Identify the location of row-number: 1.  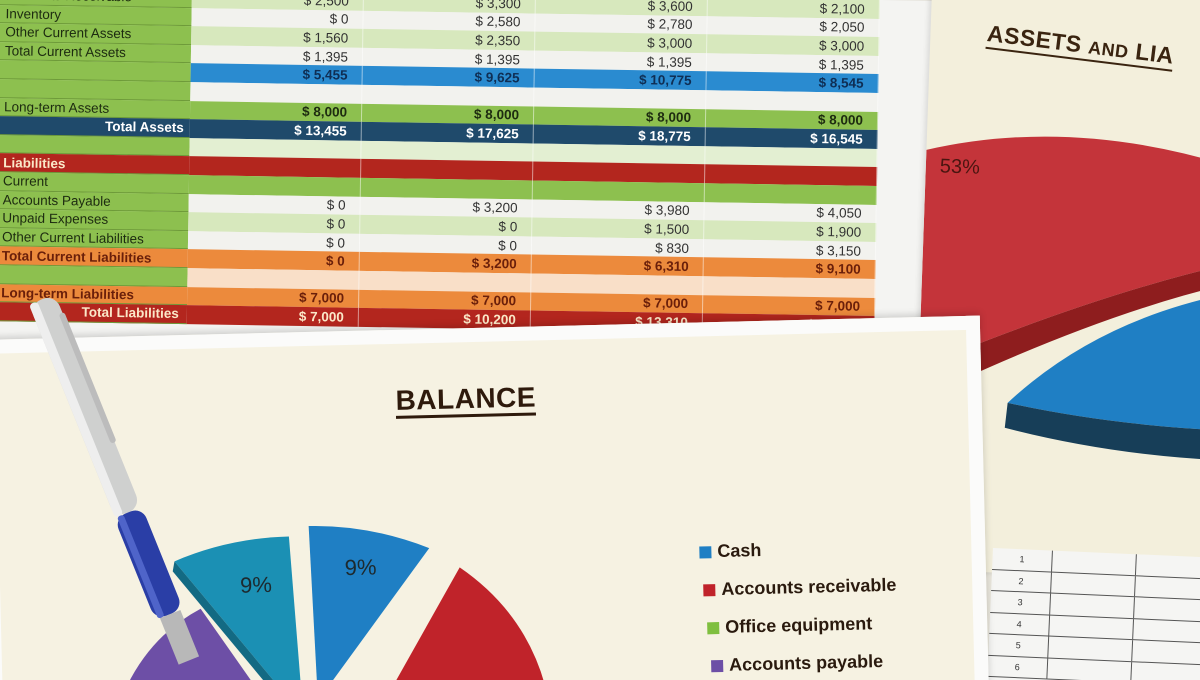
(1022, 560).